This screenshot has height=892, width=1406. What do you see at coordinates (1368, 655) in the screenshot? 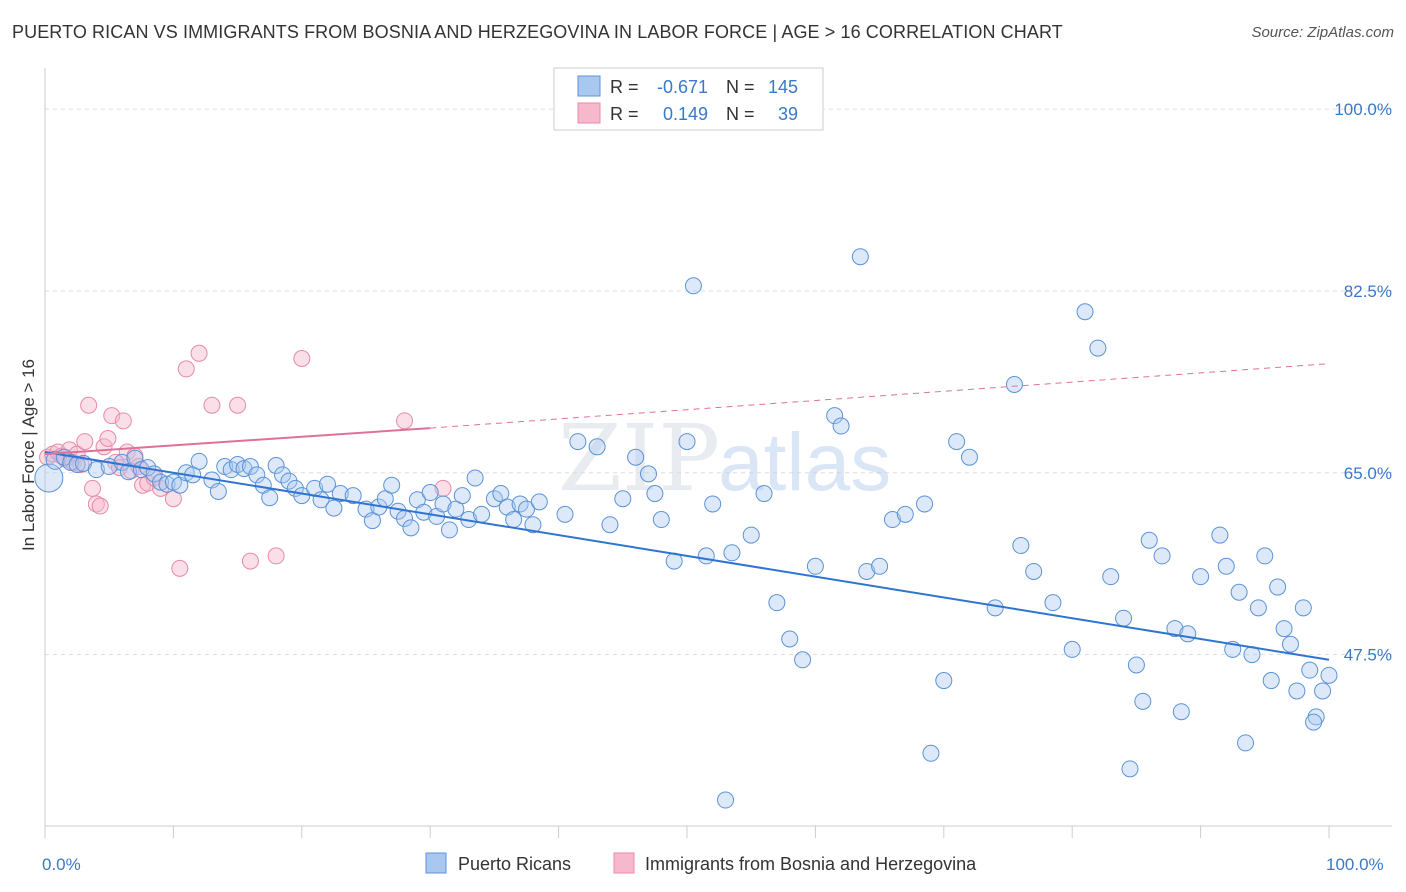
I see `y-tick-label-3: 47.5%` at bounding box center [1368, 655].